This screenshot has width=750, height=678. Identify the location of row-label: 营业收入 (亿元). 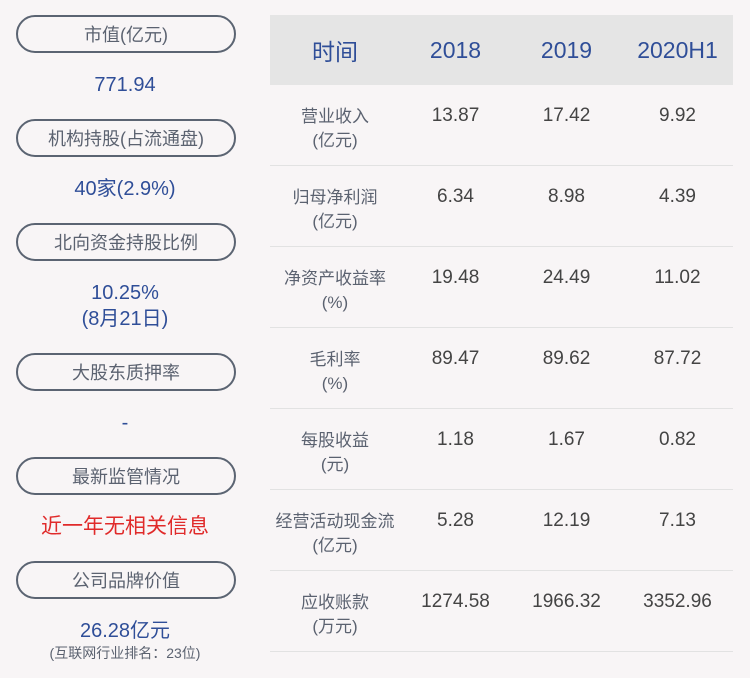
(335, 119).